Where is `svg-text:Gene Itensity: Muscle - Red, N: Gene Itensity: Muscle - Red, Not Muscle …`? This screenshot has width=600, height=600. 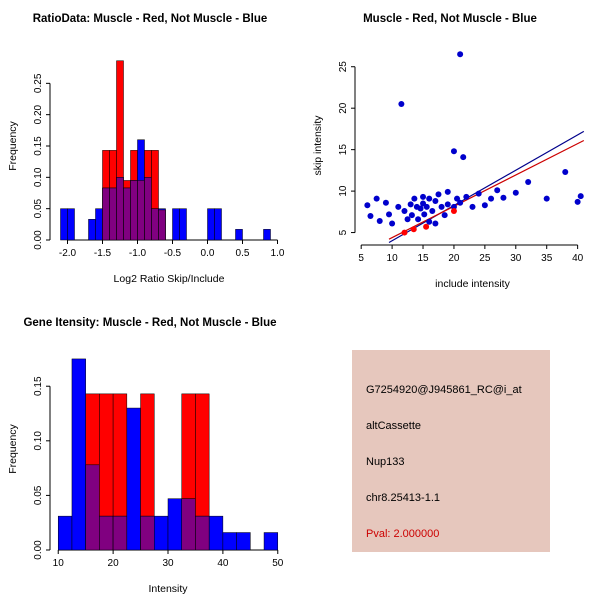 svg-text:Gene Itensity: Muscle - Red, N: Gene Itensity: Muscle - Red, Not Muscle … is located at coordinates (149, 323).